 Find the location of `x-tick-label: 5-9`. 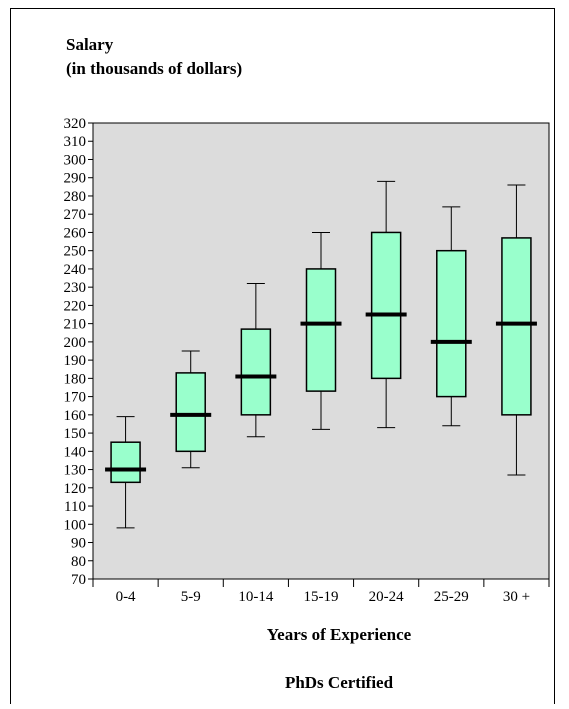

x-tick-label: 5-9 is located at coordinates (191, 597).